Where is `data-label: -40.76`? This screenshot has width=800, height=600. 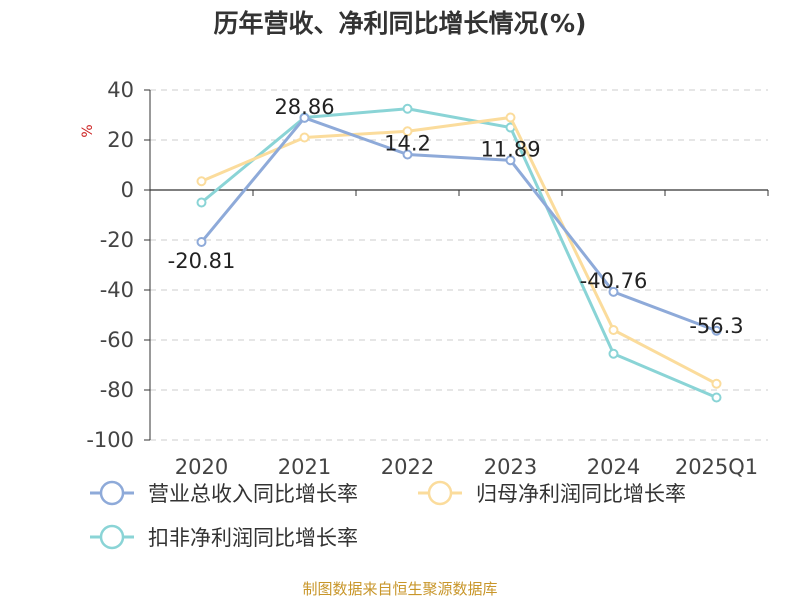
data-label: -40.76 is located at coordinates (614, 281).